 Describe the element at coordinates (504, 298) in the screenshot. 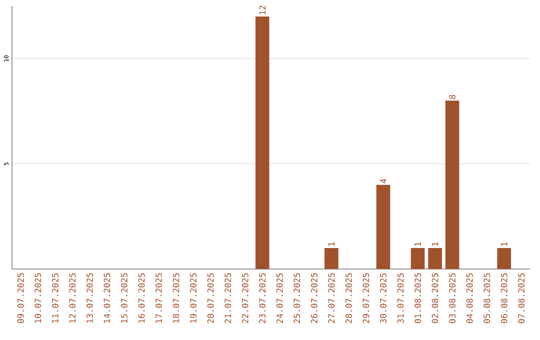

I see `x-tick-label: 06.08.2025` at that location.